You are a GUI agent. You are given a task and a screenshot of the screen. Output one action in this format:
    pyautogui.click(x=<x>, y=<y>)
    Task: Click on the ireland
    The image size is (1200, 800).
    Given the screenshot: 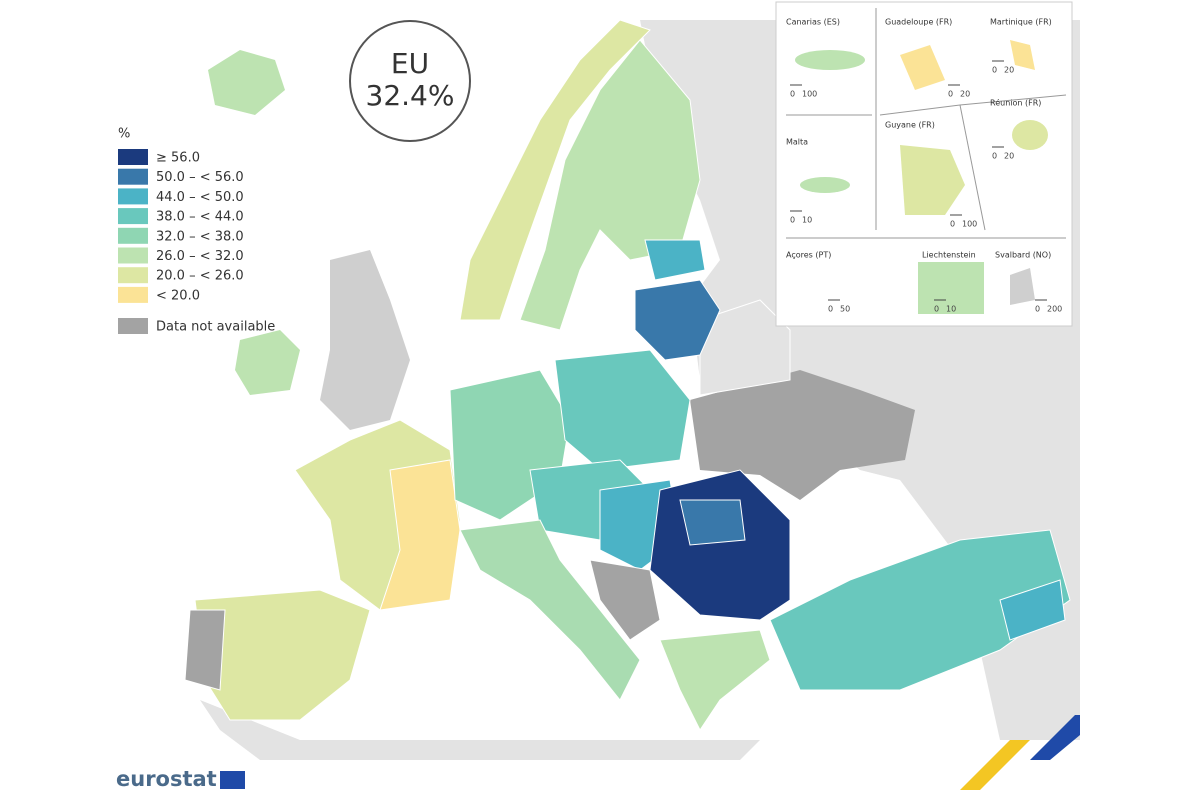 What is the action you would take?
    pyautogui.click(x=267, y=362)
    